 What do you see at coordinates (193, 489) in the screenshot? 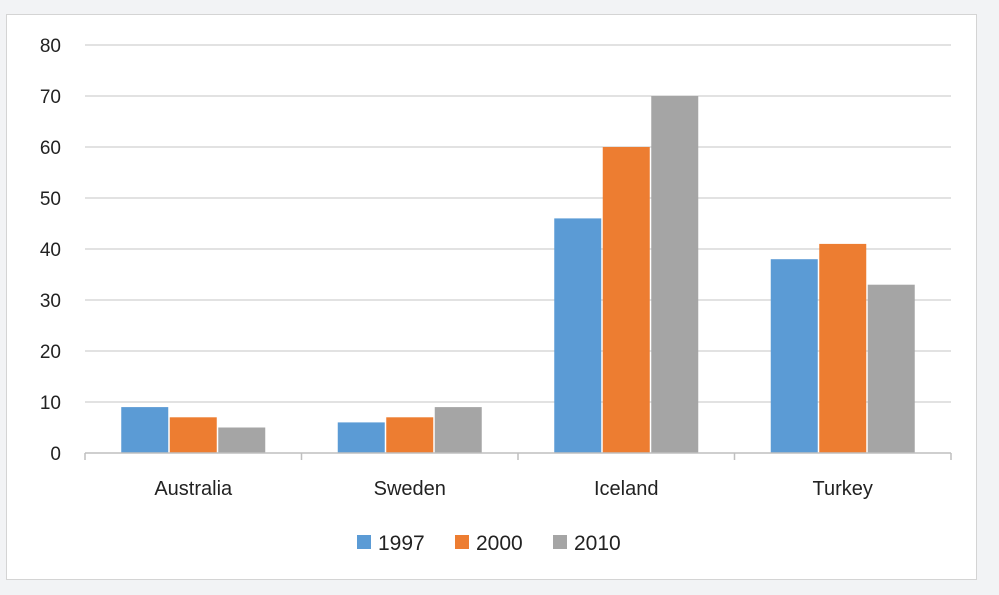
I see `category-label: Australia` at bounding box center [193, 489].